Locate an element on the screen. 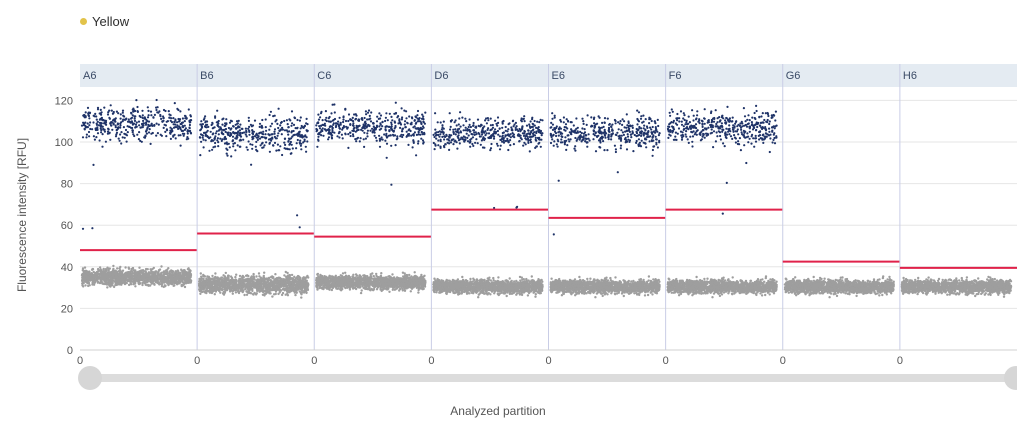 This screenshot has width=1017, height=421. x-tick-label: 0 is located at coordinates (314, 361).